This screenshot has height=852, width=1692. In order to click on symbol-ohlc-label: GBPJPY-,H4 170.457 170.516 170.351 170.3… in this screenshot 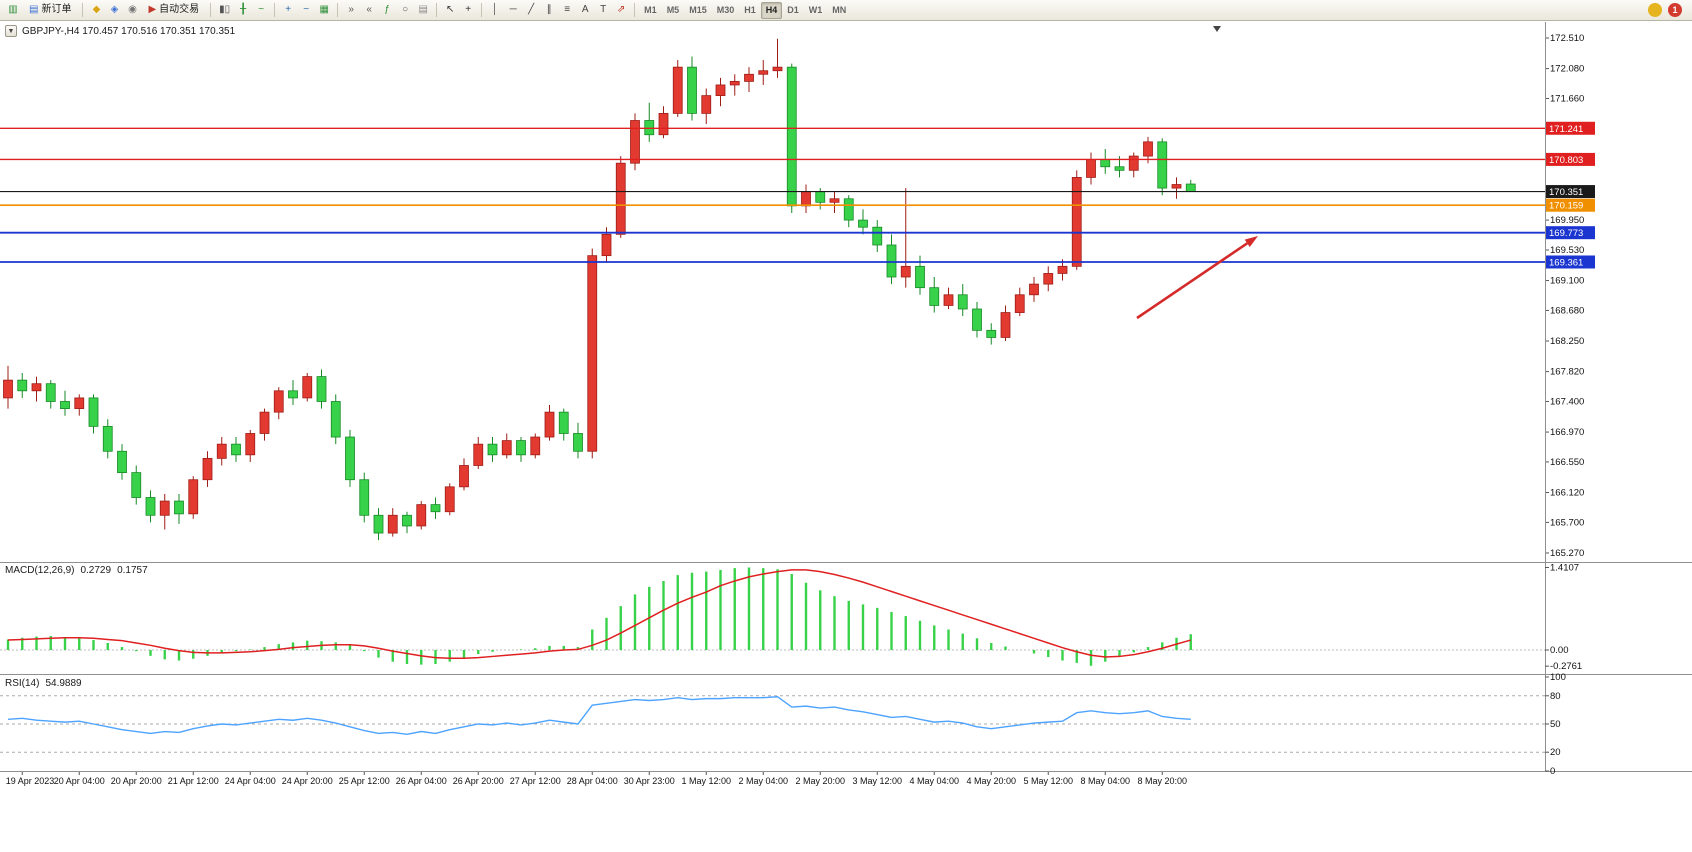, I will do `click(129, 31)`.